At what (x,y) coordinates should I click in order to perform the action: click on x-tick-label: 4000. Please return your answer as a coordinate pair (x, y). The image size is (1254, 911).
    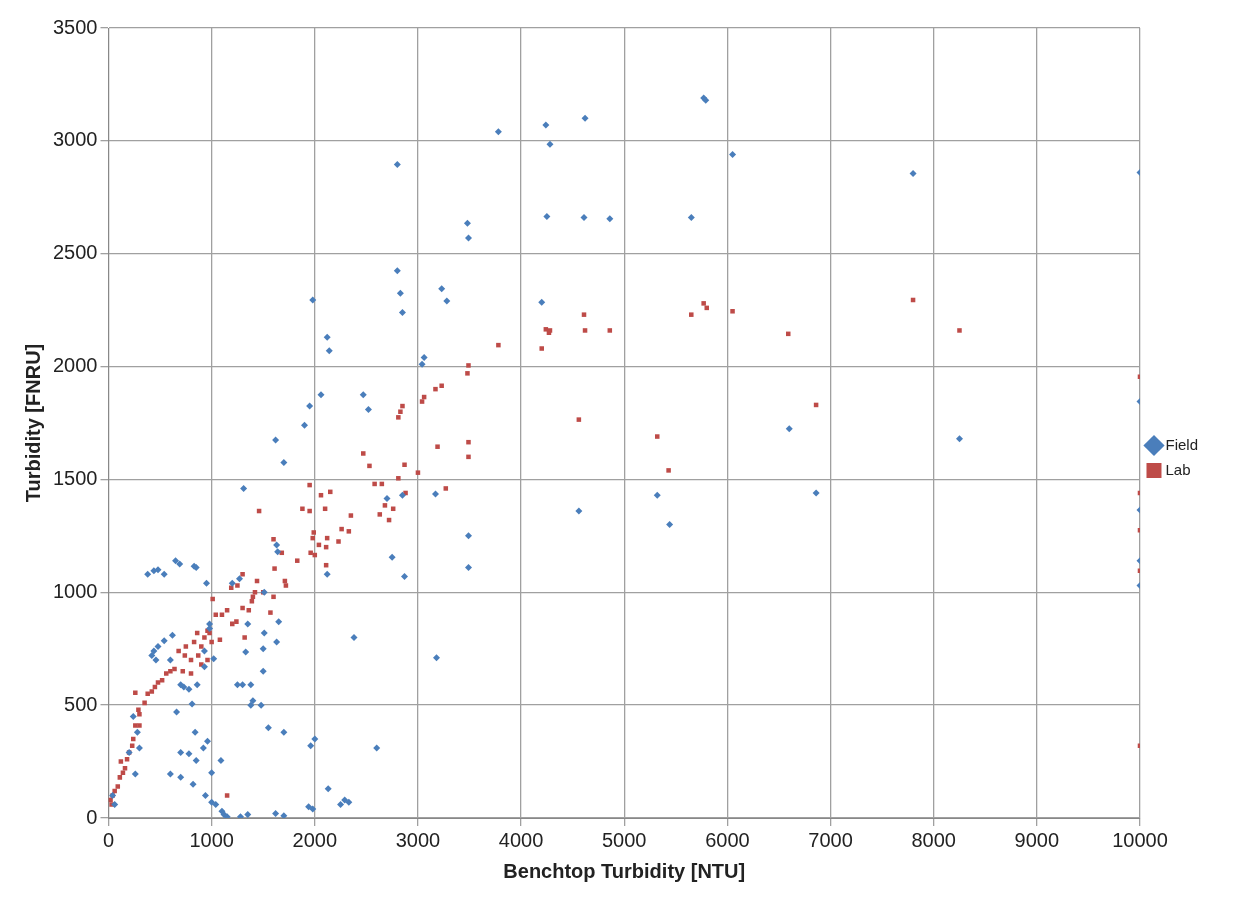
    Looking at the image, I should click on (521, 839).